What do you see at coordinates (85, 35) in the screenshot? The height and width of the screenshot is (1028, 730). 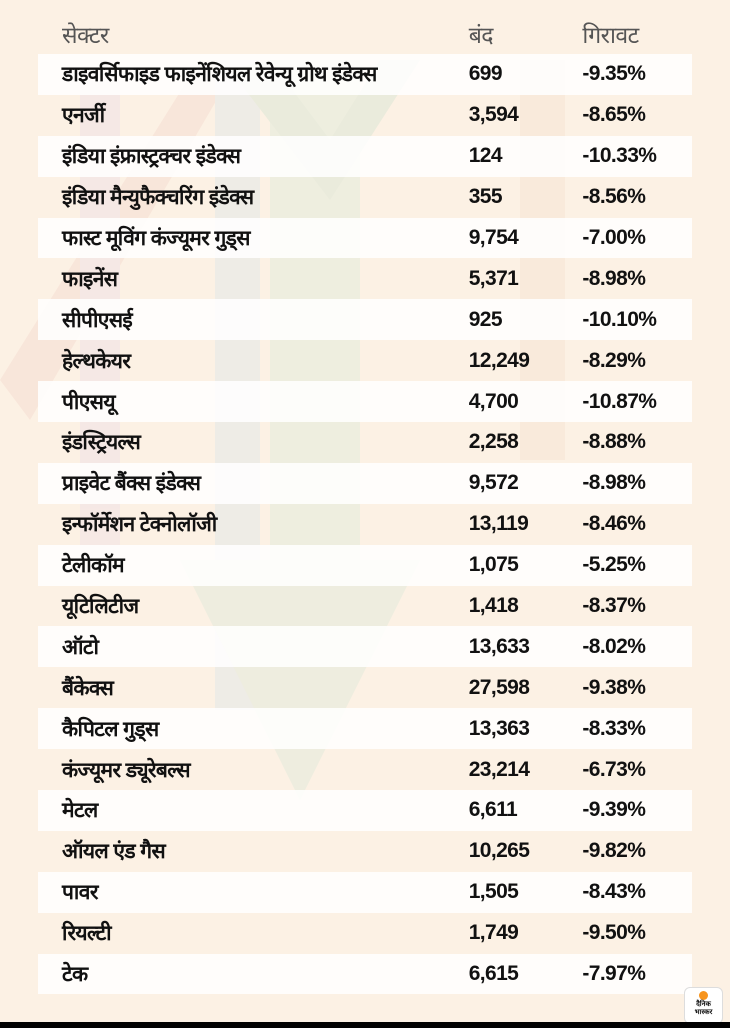 I see `header-sector: सेक्टर` at bounding box center [85, 35].